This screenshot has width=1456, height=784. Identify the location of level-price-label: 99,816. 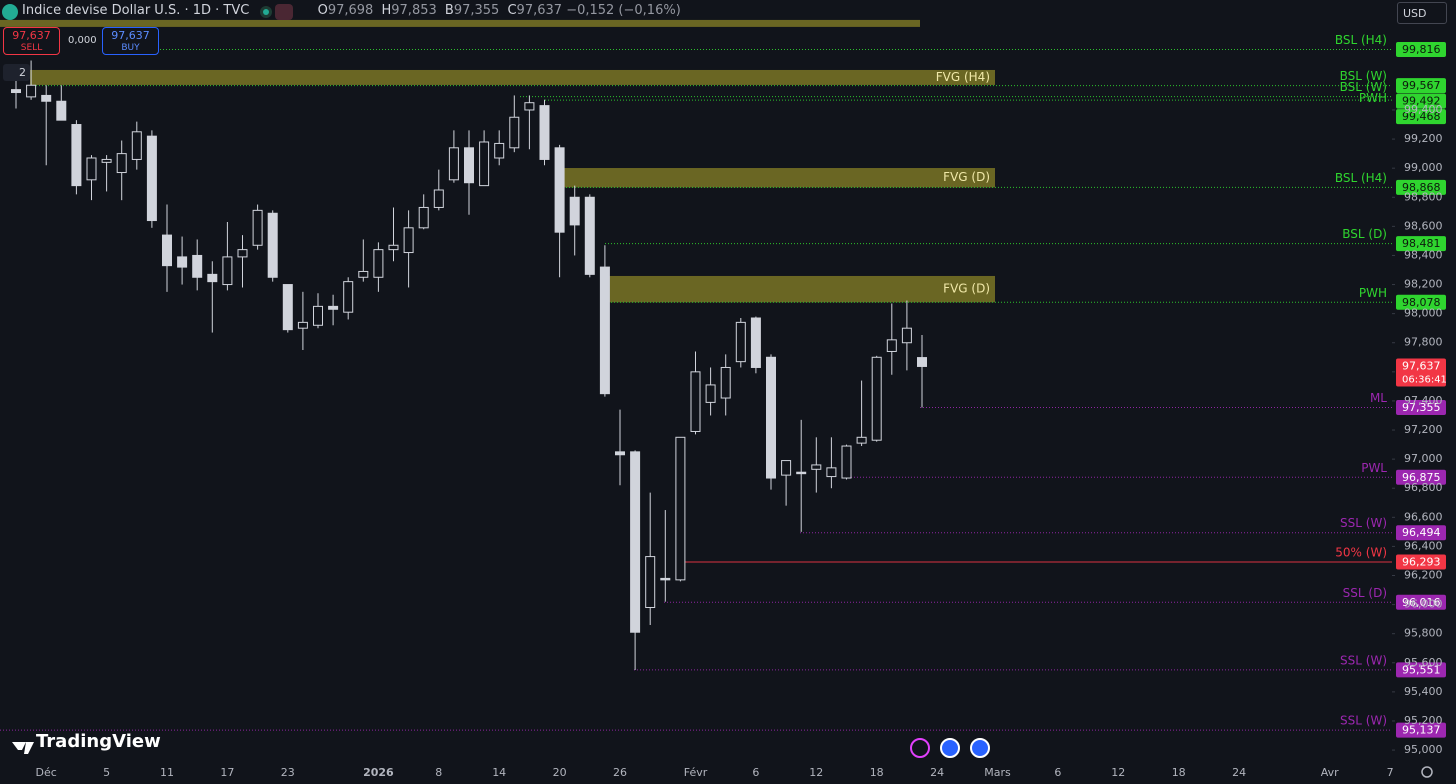
(1421, 49).